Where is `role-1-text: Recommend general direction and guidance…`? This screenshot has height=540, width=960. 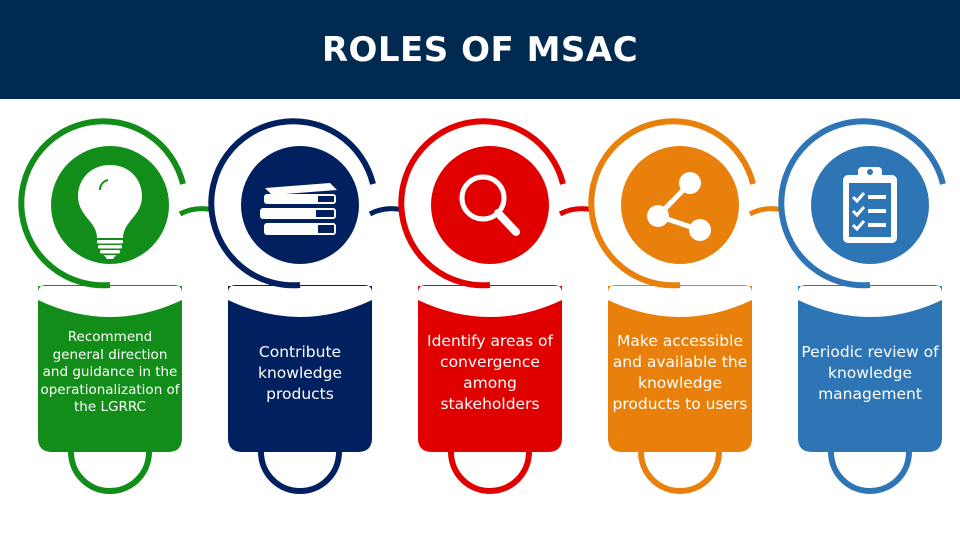 role-1-text: Recommend general direction and guidance… is located at coordinates (110, 372).